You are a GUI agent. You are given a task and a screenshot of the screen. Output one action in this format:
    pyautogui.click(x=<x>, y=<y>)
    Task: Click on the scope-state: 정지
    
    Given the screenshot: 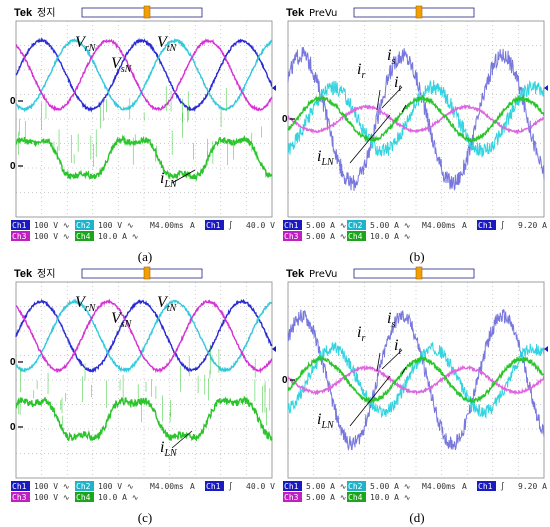 What is the action you would take?
    pyautogui.click(x=46, y=274)
    